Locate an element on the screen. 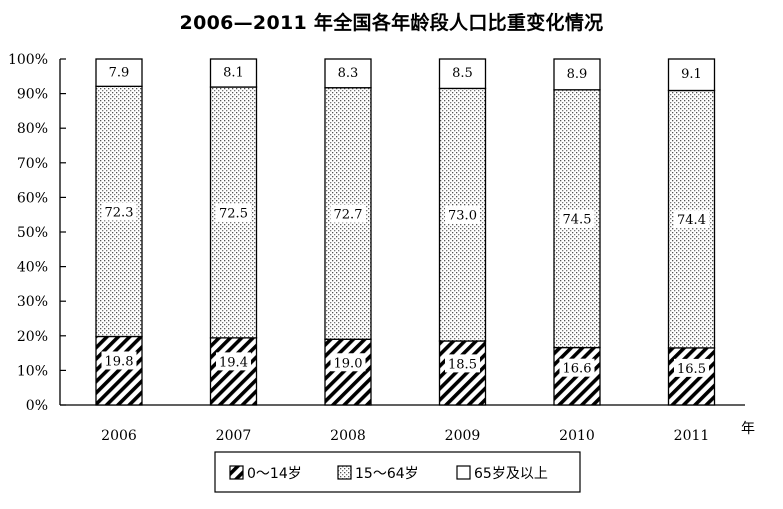 Image resolution: width=783 pixels, height=509 pixels. y-tick-label: 10% is located at coordinates (32, 371).